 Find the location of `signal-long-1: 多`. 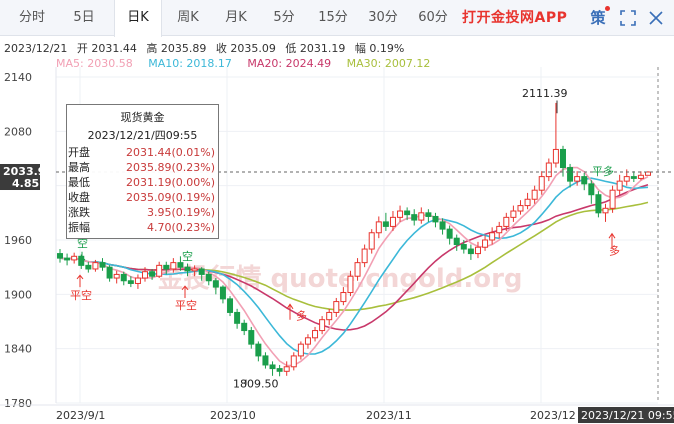

signal-long-1: 多 is located at coordinates (301, 316).